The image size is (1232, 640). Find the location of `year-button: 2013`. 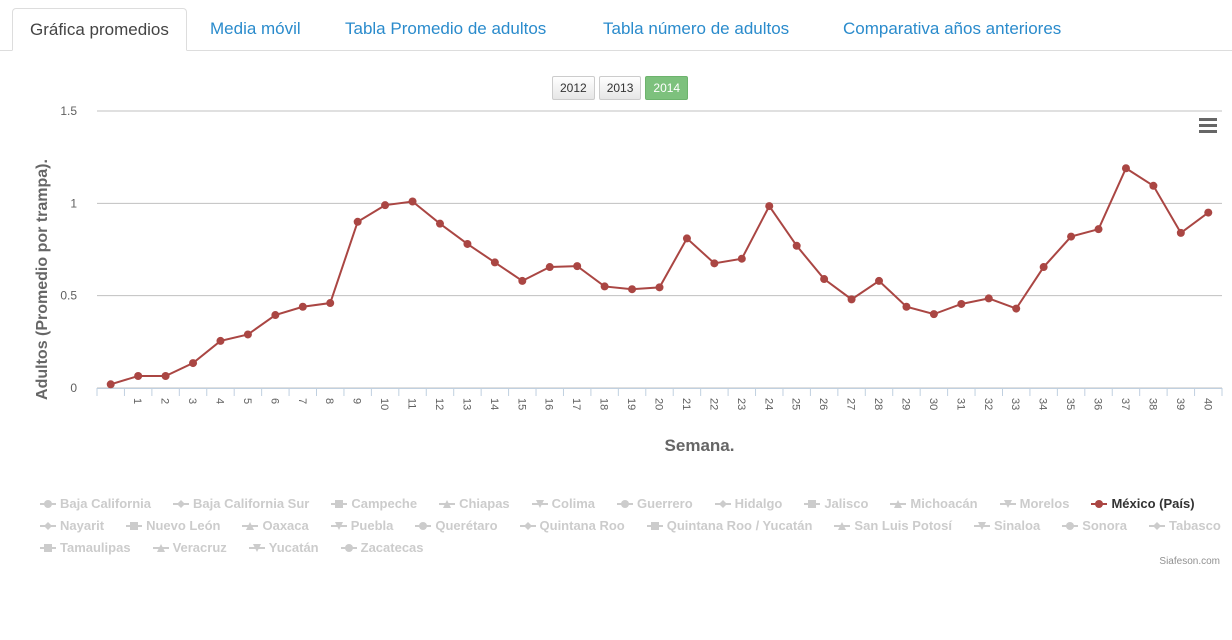

year-button: 2013 is located at coordinates (620, 88).